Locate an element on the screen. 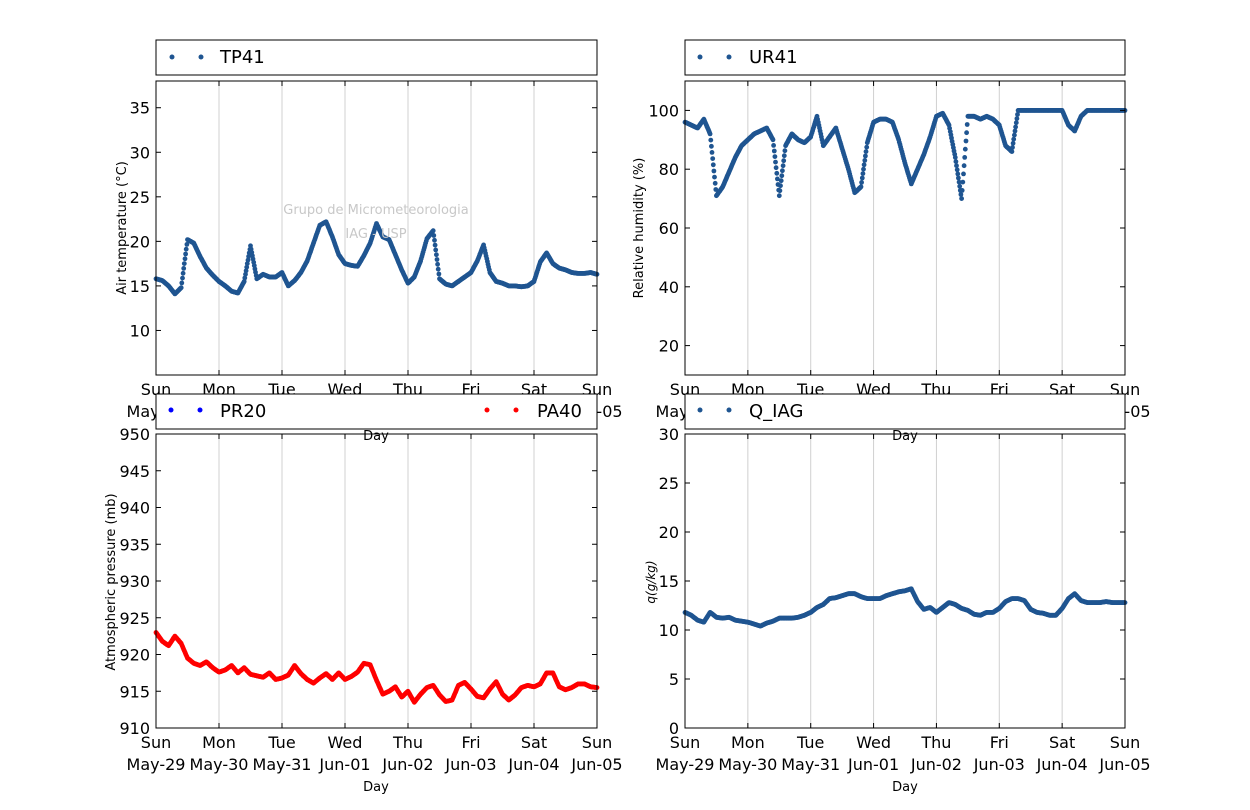  legend-label-tp41: TP41 is located at coordinates (242, 57).